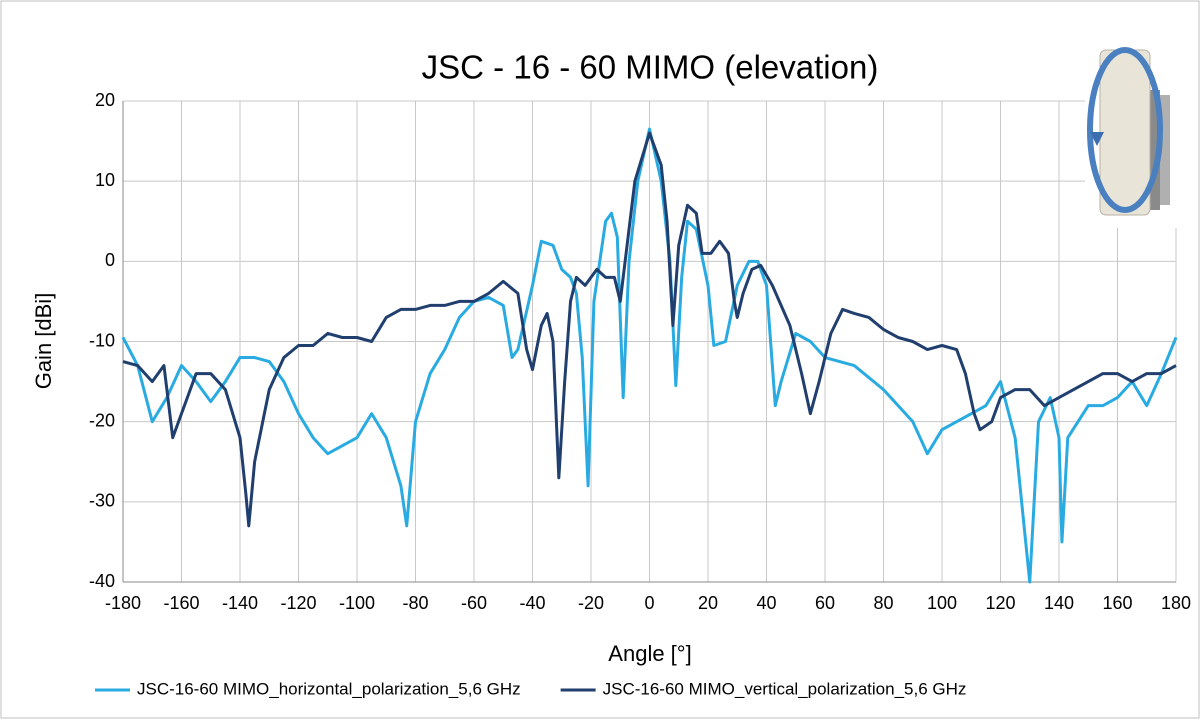 This screenshot has height=725, width=1201. Describe the element at coordinates (649, 603) in the screenshot. I see `x-tick-label: 0` at that location.